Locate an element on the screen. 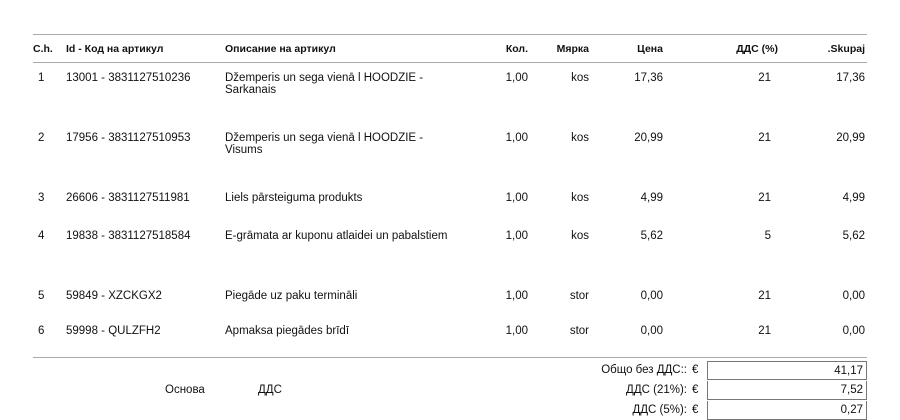 The image size is (900, 420). item-id: 26606 - 3831127511981 is located at coordinates (128, 198).